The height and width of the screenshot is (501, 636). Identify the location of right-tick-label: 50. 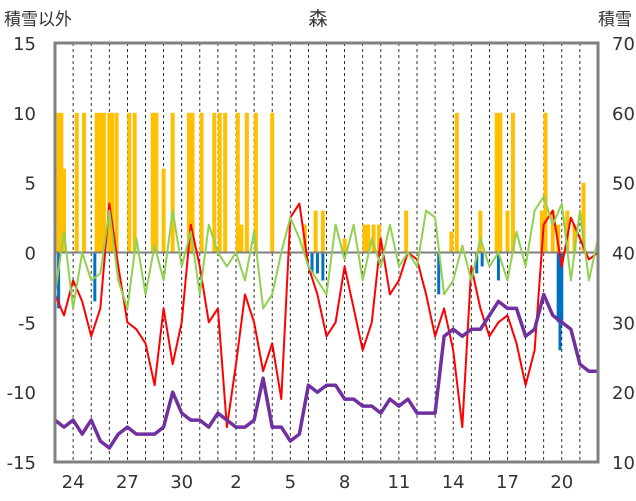
(623, 184).